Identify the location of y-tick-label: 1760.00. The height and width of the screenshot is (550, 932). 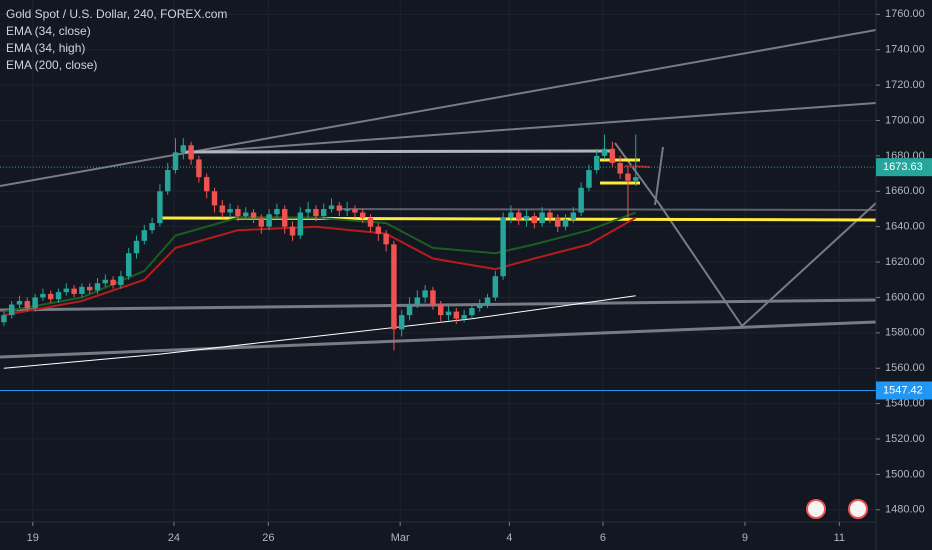
(905, 14).